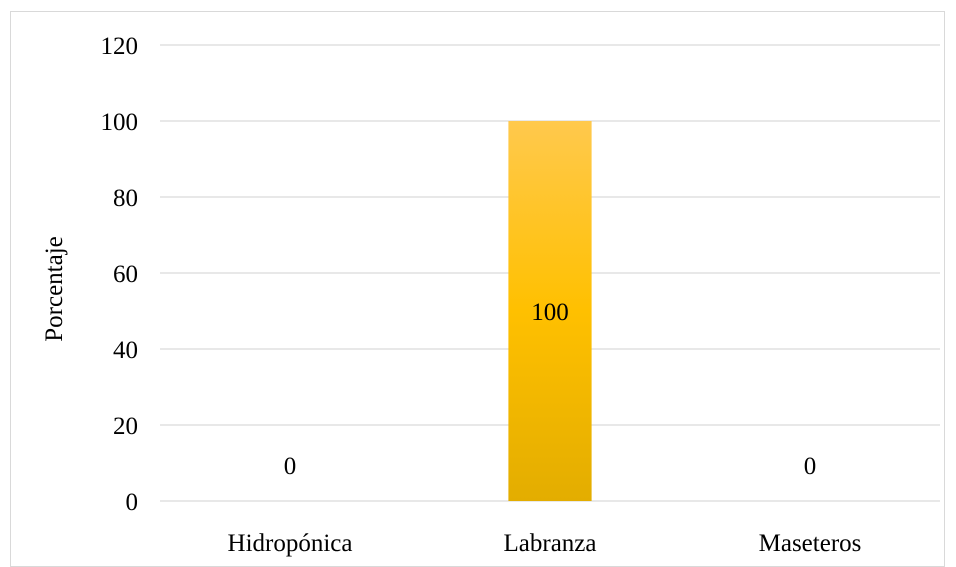  I want to click on y-axis: 0 20 40 60 80 100 120, so click(120, 274).